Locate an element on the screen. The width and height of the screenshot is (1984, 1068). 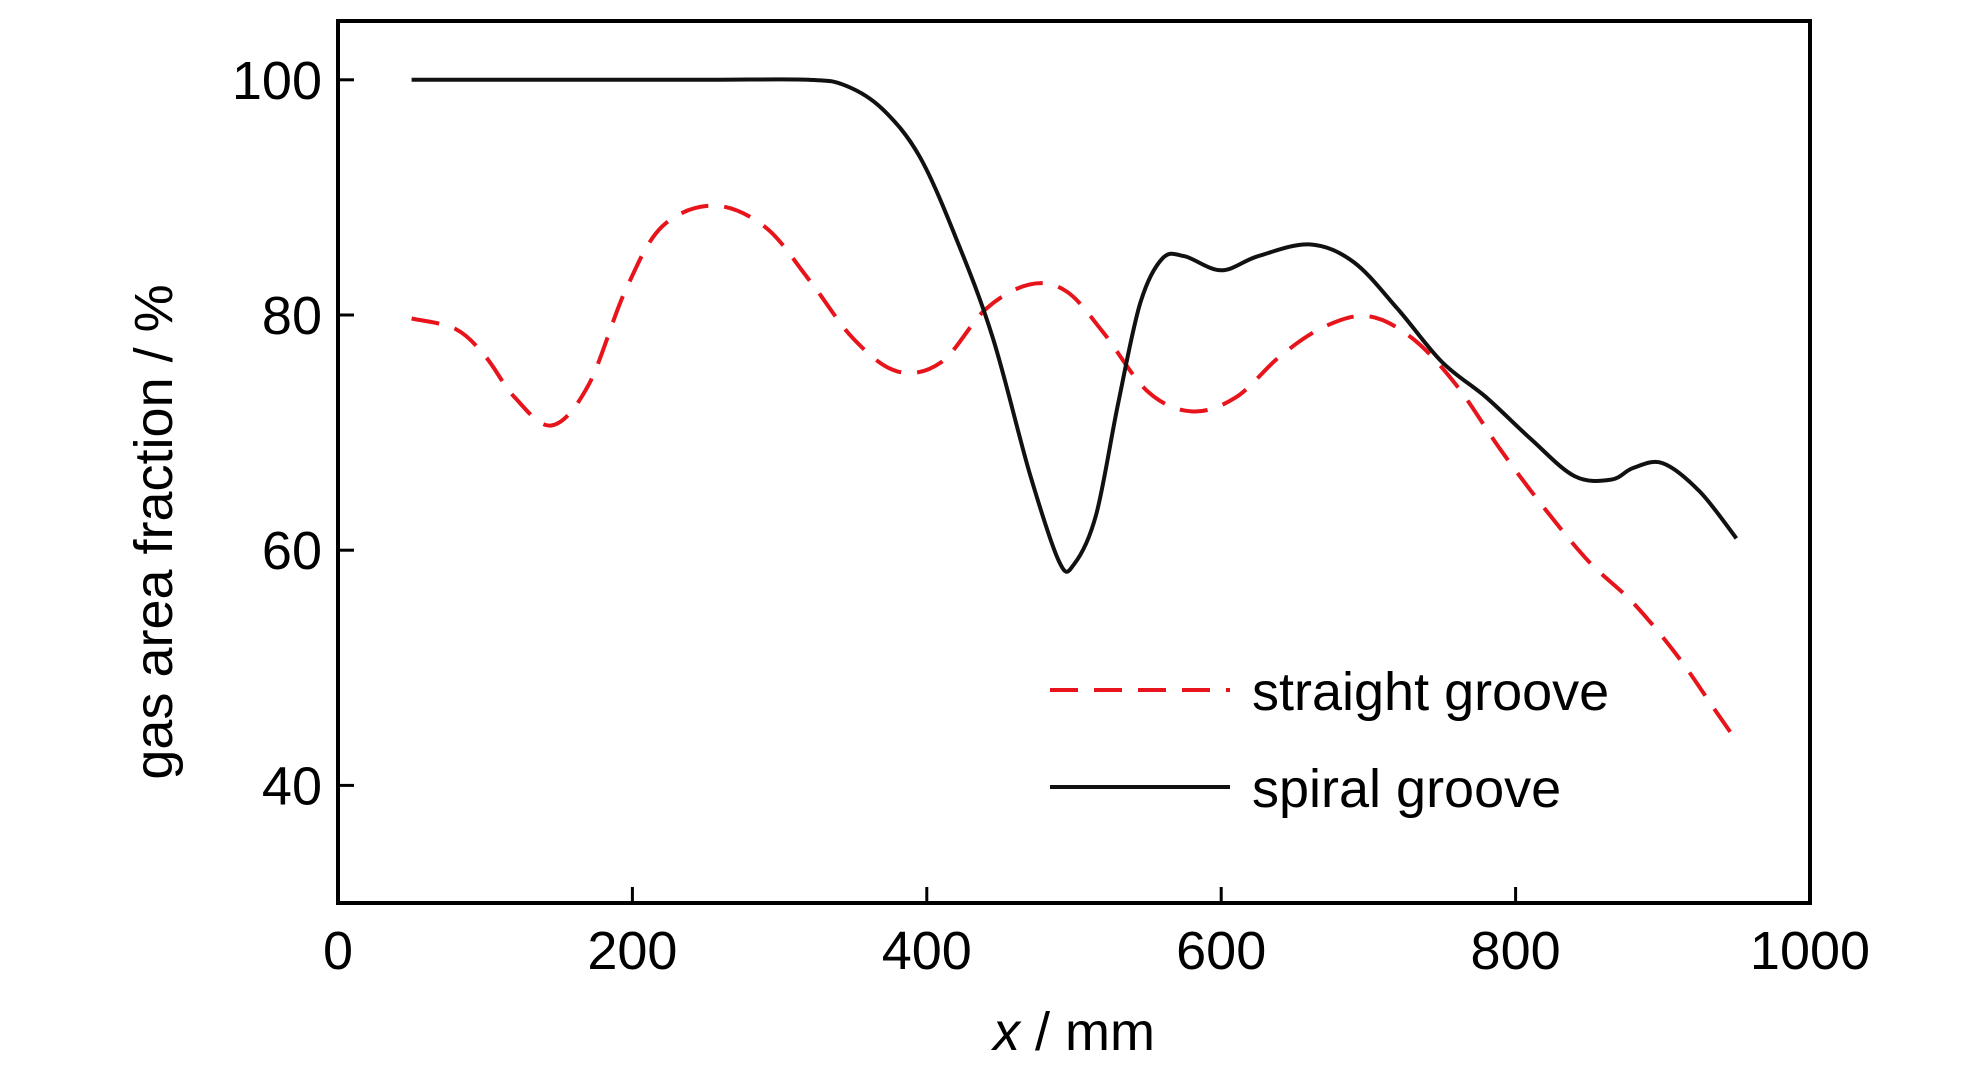
y-tick-label: 60 is located at coordinates (292, 551).